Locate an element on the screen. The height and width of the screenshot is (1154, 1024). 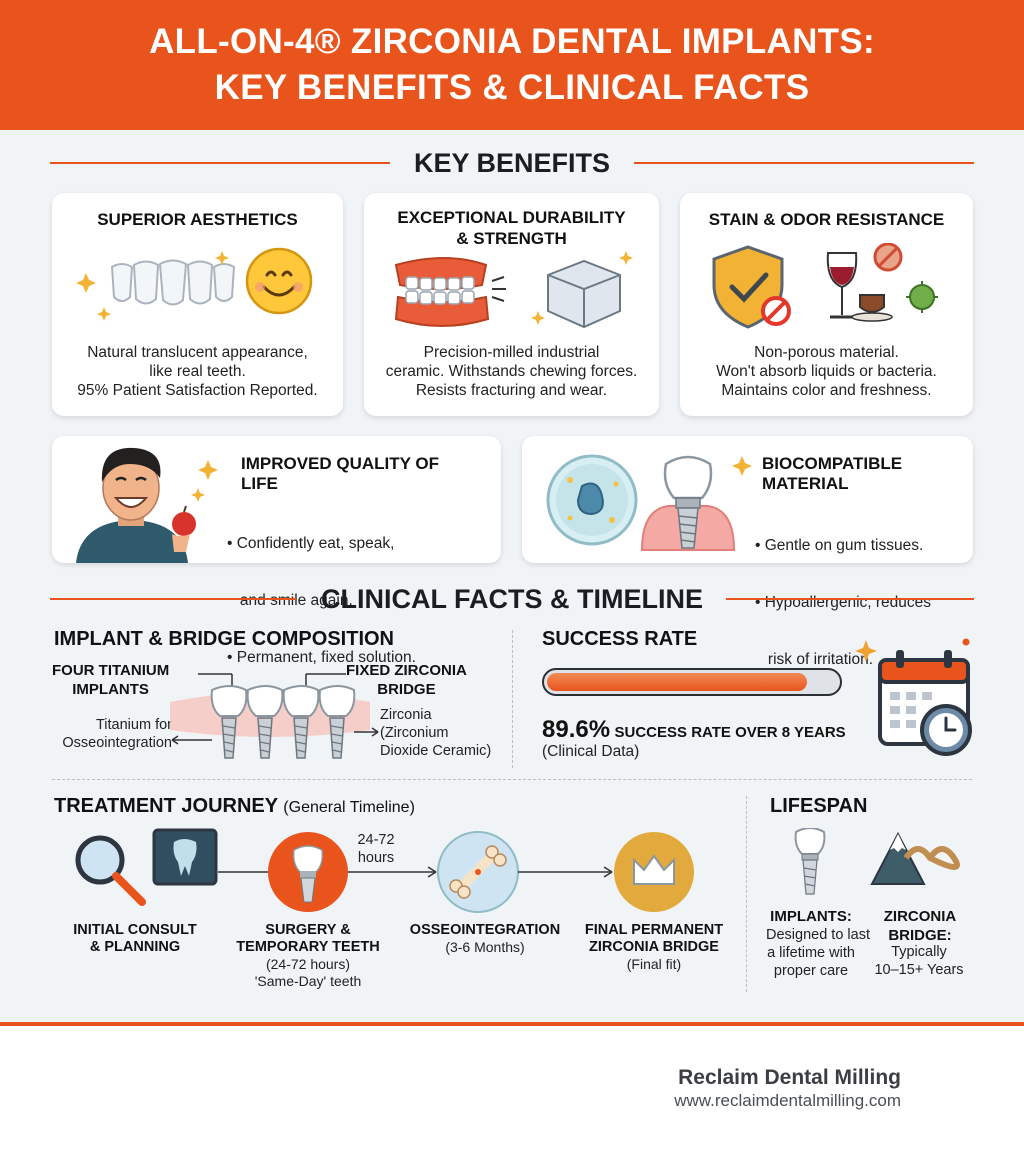
zirconia-note: Zirconia (Zirconium Dioxide Ceramic) is located at coordinates (435, 733).